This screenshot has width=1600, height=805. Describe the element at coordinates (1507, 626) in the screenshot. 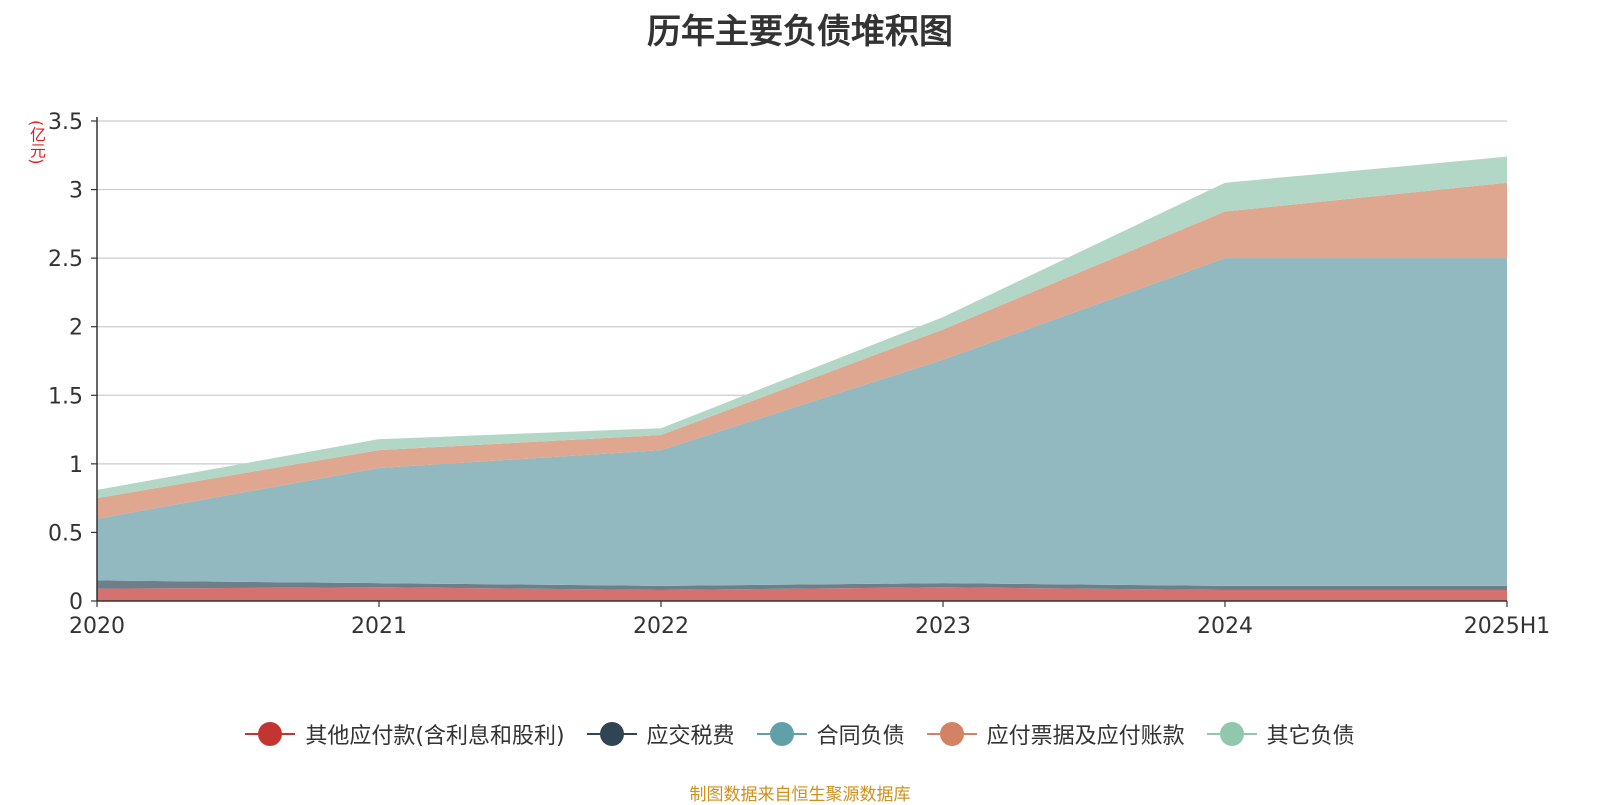

I see `x-tick-label: 2025H1` at that location.